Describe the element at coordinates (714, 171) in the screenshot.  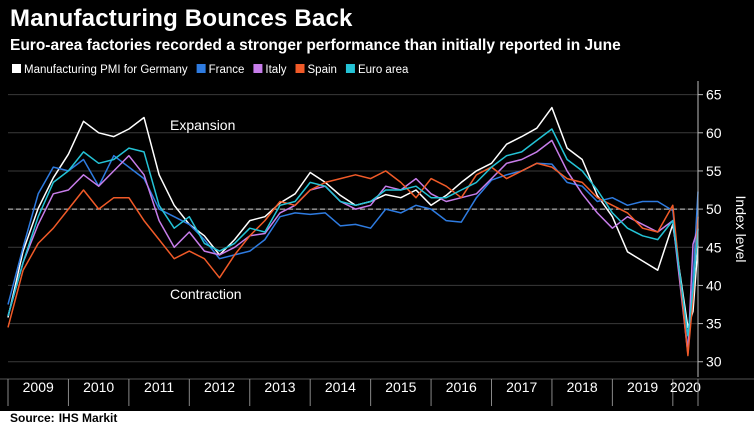
I see `y-tick-label: 55` at that location.